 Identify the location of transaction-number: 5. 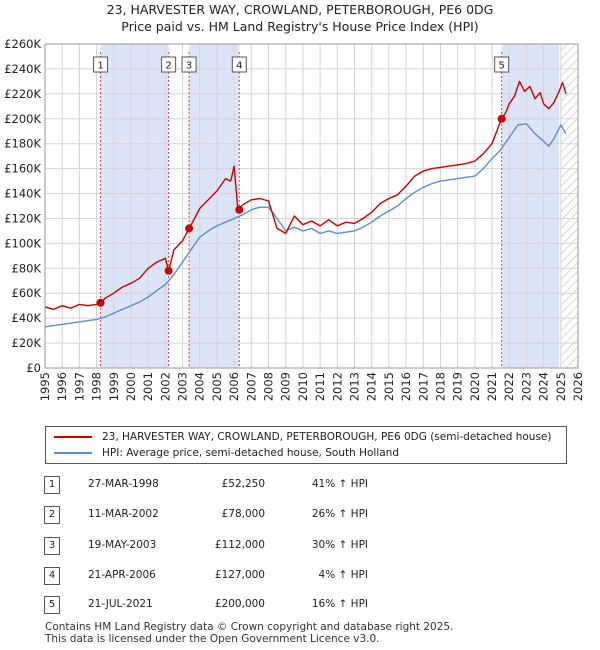
(52, 605).